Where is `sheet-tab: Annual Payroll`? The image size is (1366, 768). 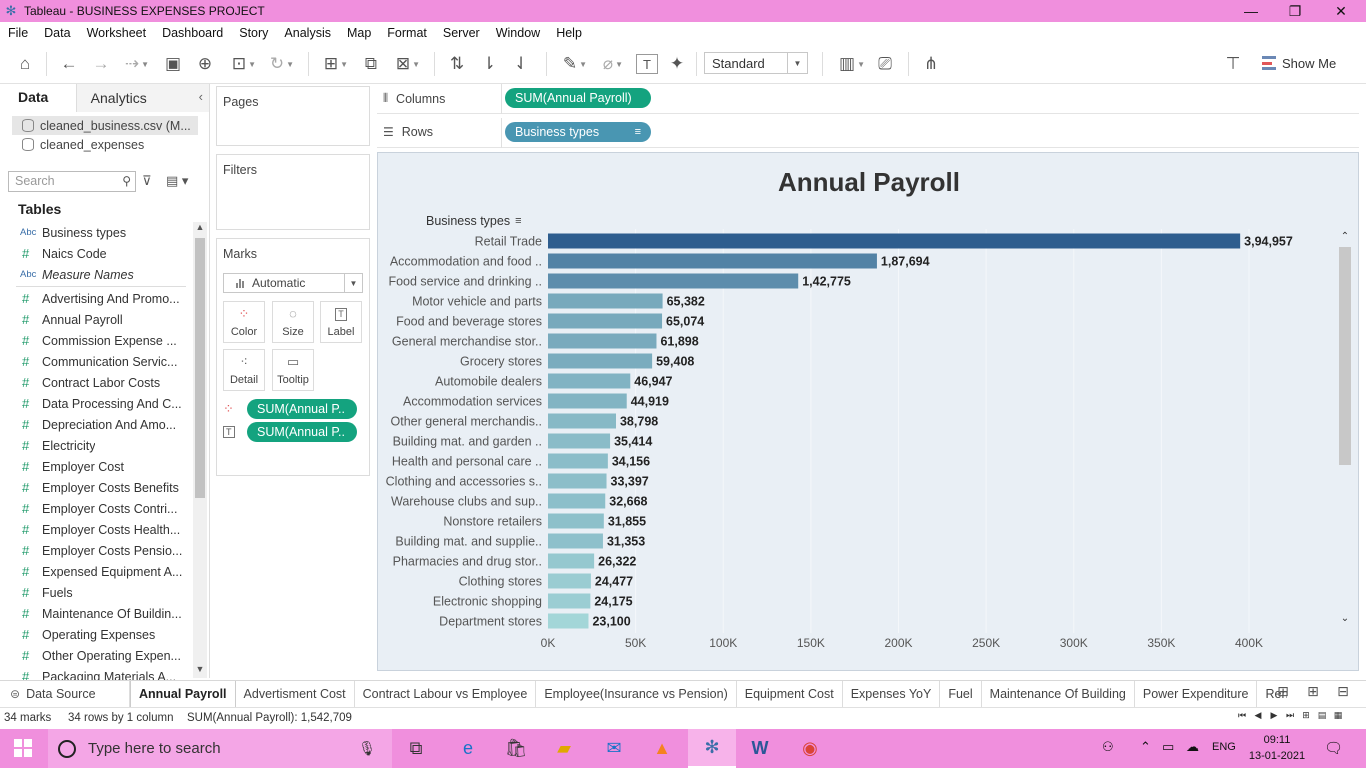 sheet-tab: Annual Payroll is located at coordinates (183, 693).